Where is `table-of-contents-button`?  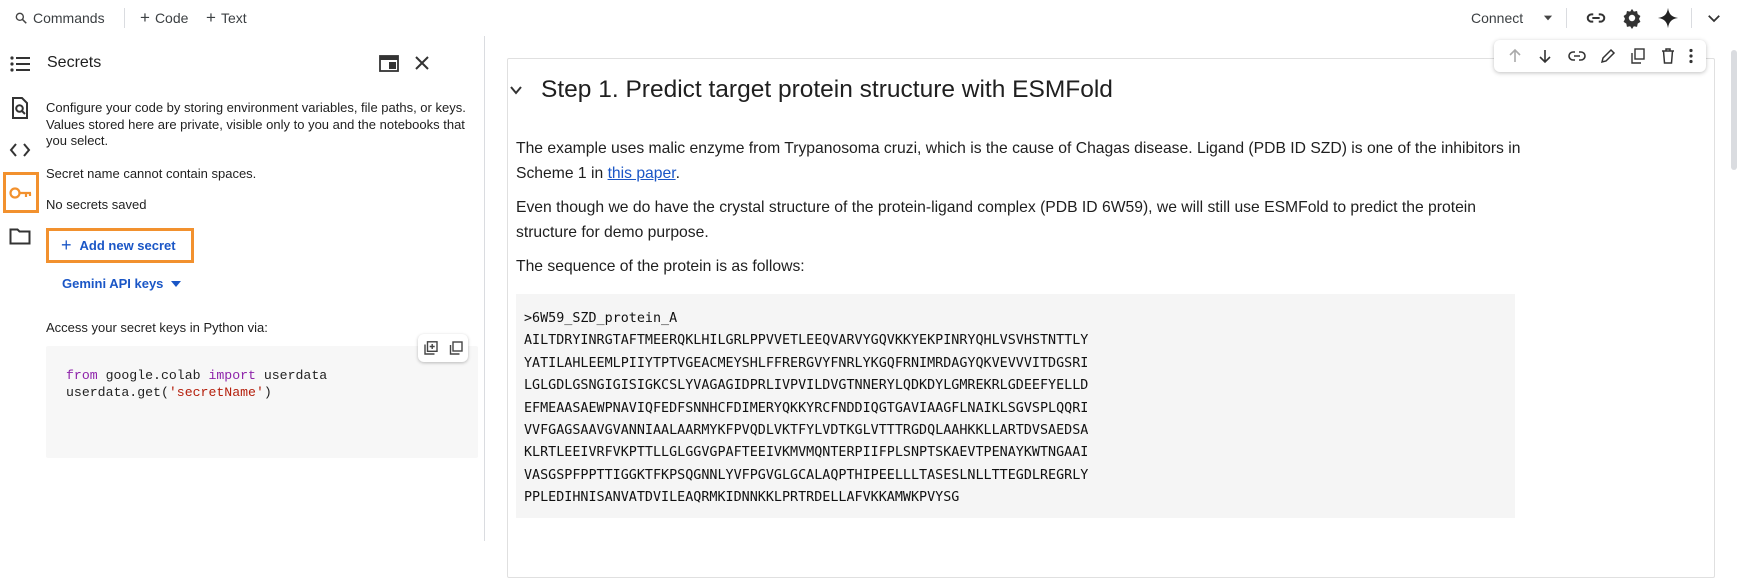 table-of-contents-button is located at coordinates (20, 64).